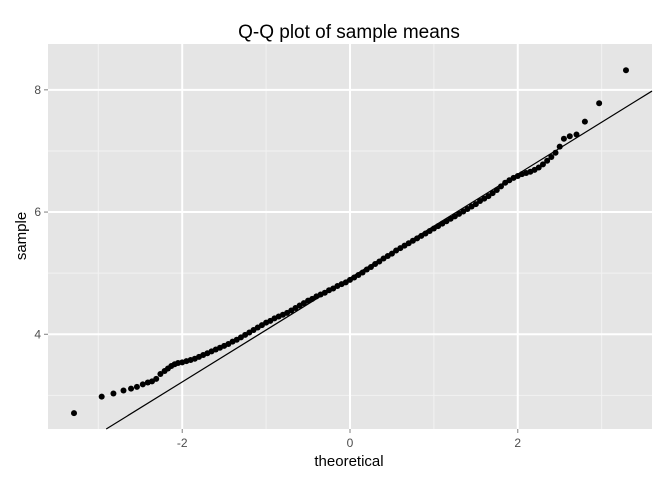 The height and width of the screenshot is (480, 672). I want to click on y-tick-label: 8, so click(37, 90).